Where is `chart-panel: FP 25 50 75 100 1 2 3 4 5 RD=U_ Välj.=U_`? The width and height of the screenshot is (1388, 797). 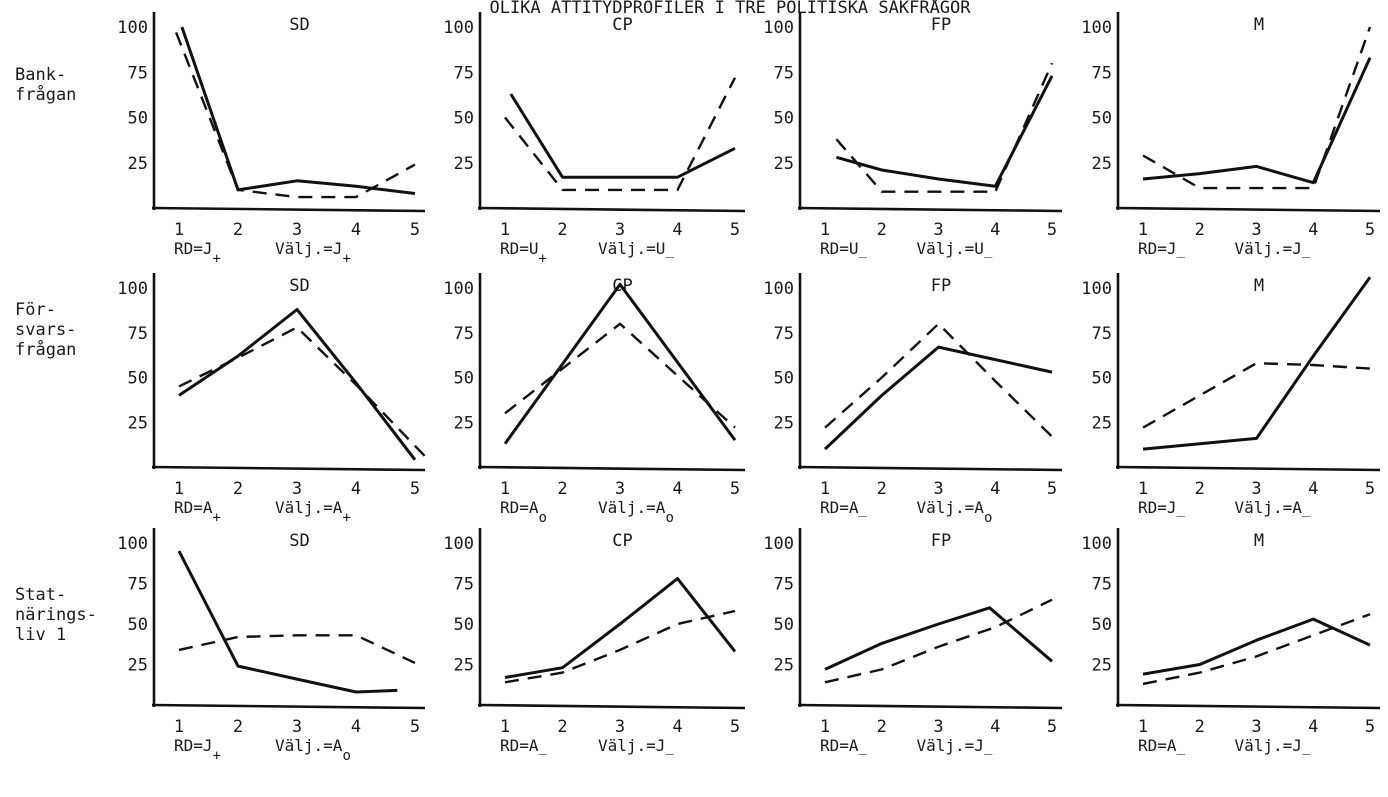
chart-panel: FP 25 50 75 100 1 2 3 4 5 RD=U_ Välj.=U_ is located at coordinates (913, 135).